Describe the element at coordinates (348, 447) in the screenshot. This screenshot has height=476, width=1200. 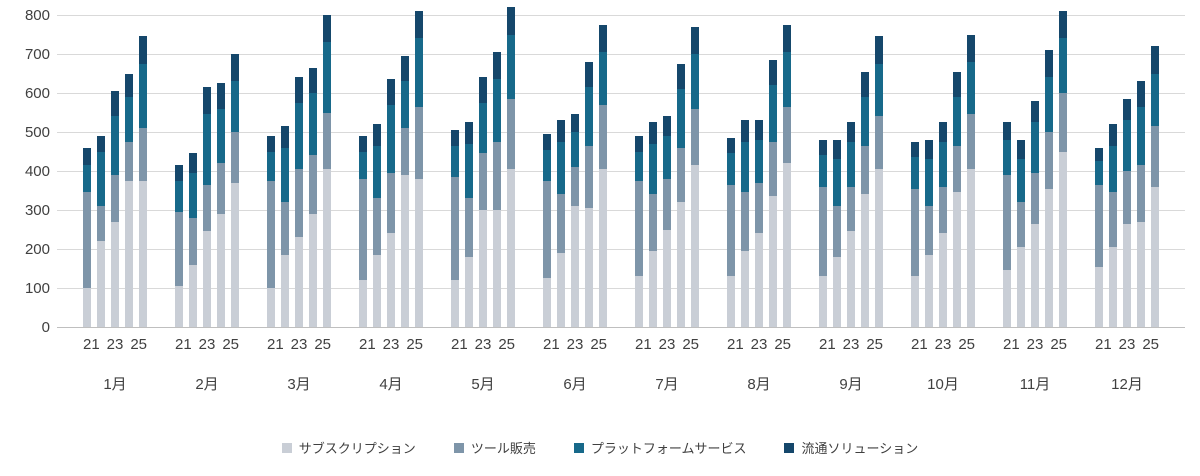
I see `legend-item: サブスクリプション` at that location.